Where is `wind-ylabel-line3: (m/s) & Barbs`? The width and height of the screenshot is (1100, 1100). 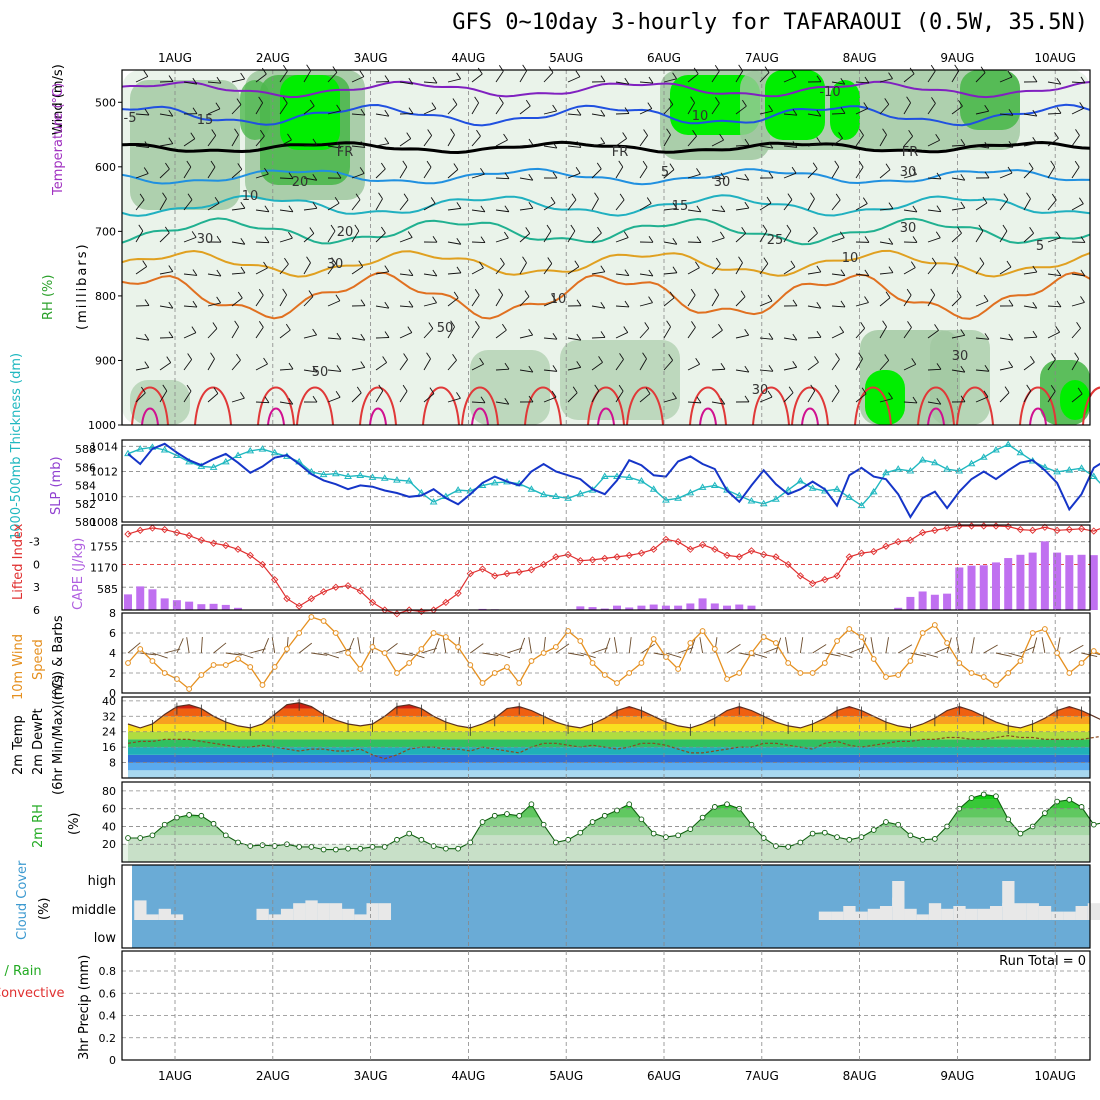
wind-ylabel-line3: (m/s) & Barbs is located at coordinates (58, 660).